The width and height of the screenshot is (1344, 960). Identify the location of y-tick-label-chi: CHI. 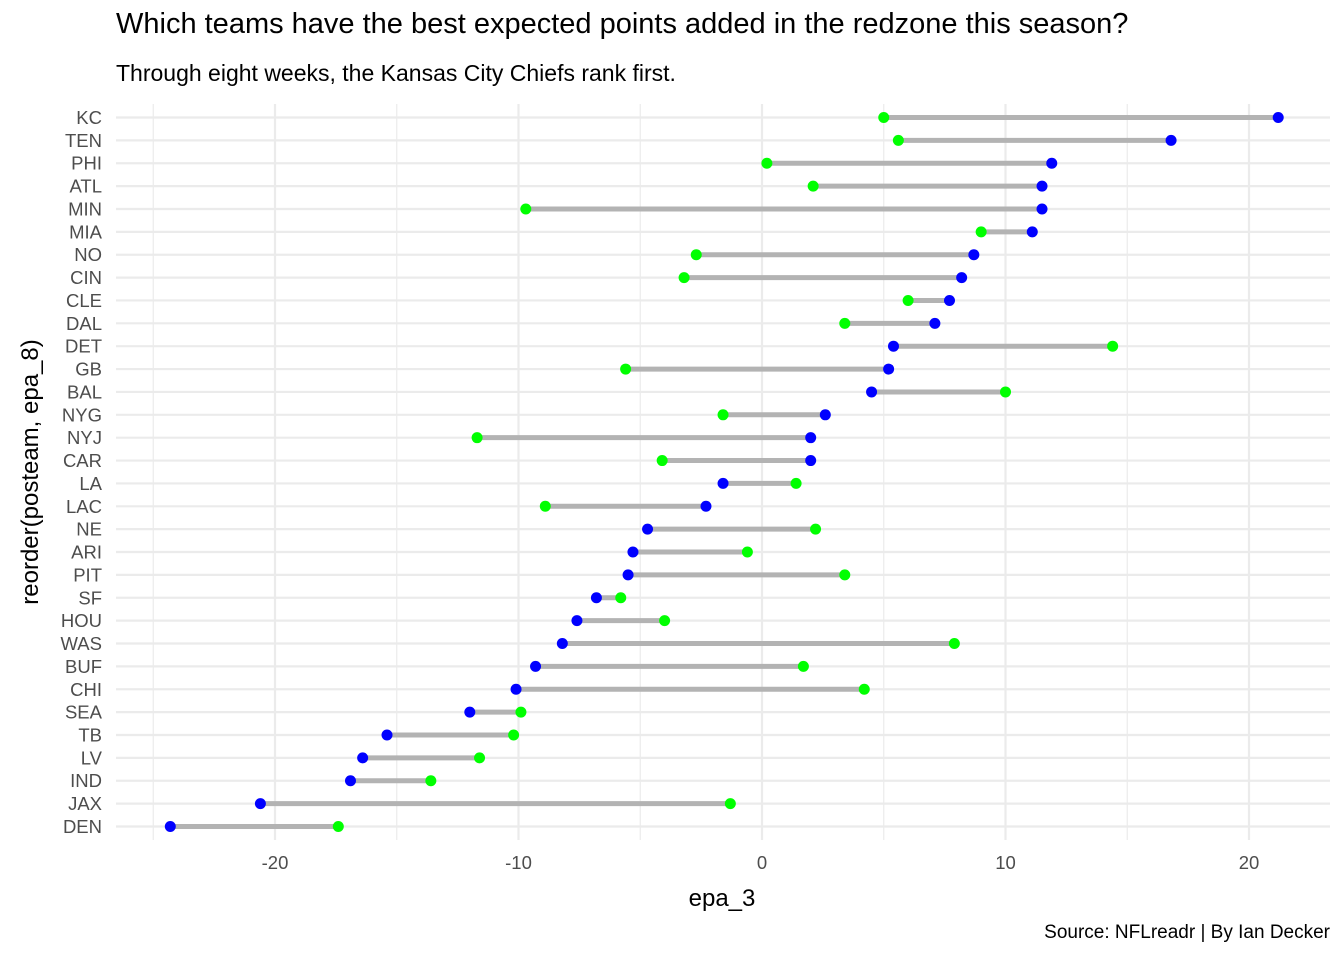
(86, 689).